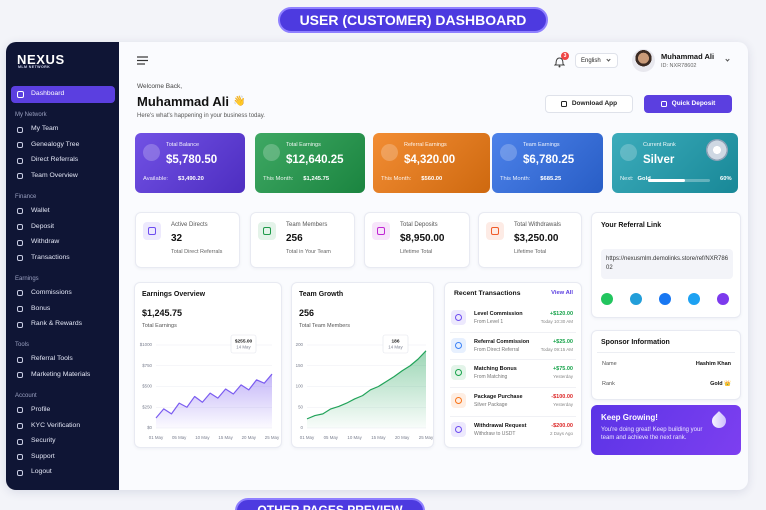 The image size is (766, 510). What do you see at coordinates (56, 425) in the screenshot?
I see `nav-item-label: KYC Verification` at bounding box center [56, 425].